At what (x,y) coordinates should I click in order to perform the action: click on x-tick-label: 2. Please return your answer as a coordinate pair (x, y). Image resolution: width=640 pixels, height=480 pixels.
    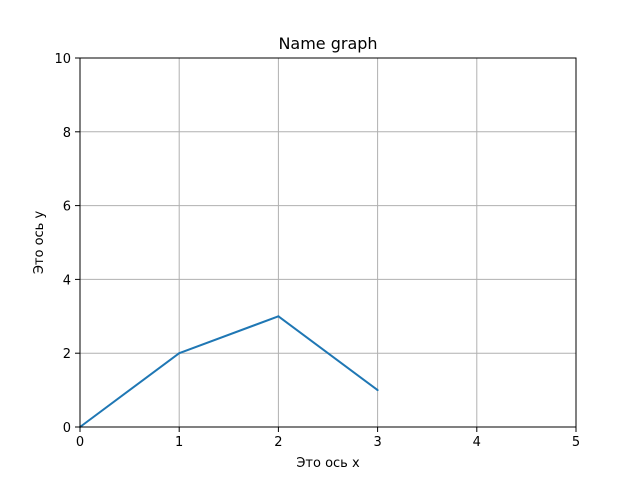
    Looking at the image, I should click on (278, 442).